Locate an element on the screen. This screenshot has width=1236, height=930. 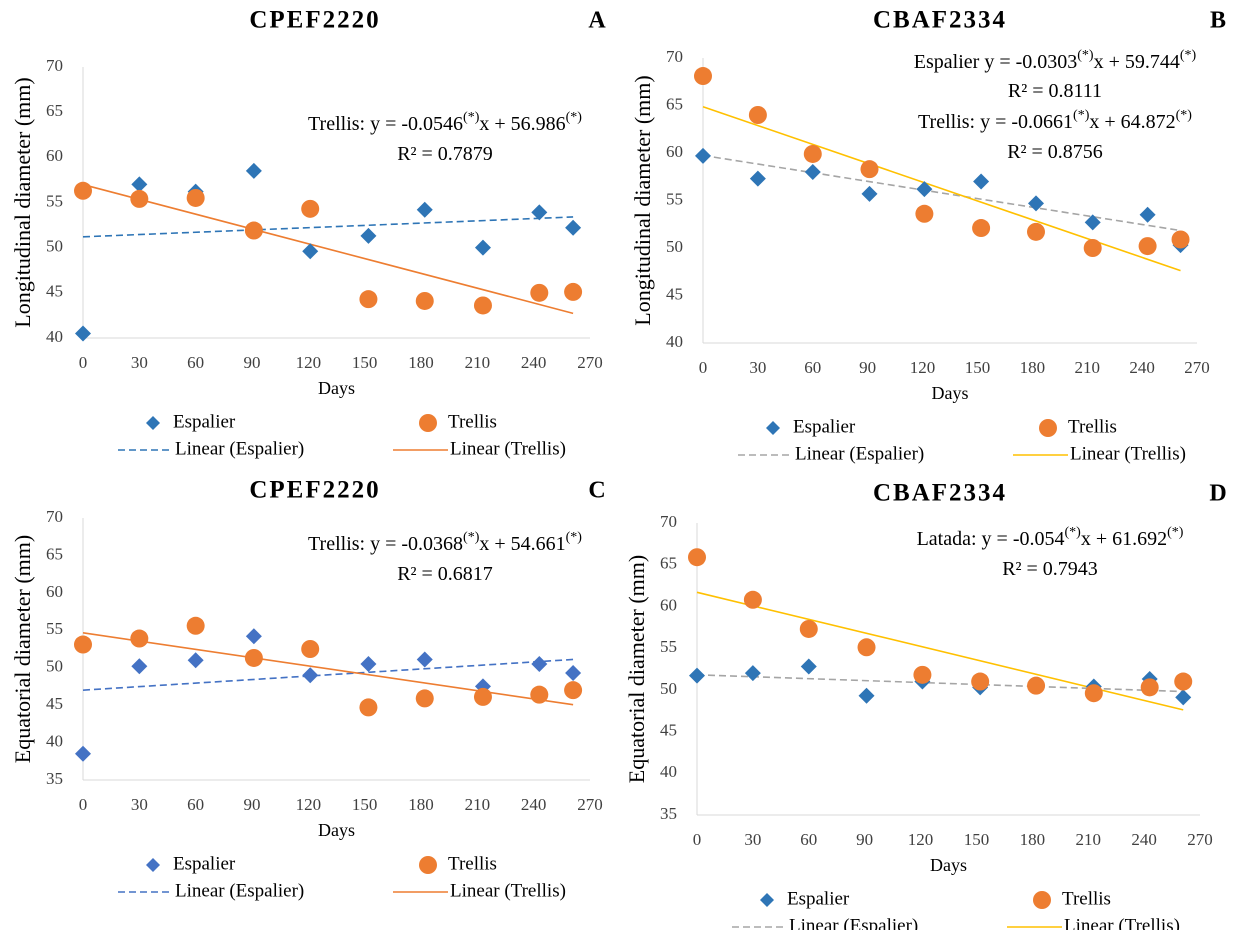
y-tick-label: 55 is located at coordinates (54, 628).